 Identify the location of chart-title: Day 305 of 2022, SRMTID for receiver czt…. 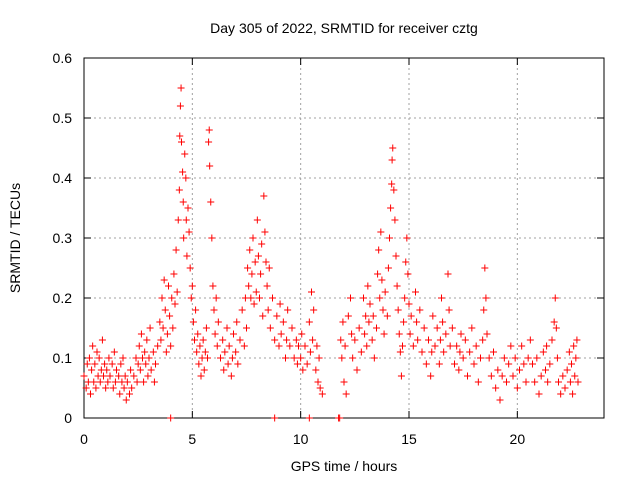
(344, 28).